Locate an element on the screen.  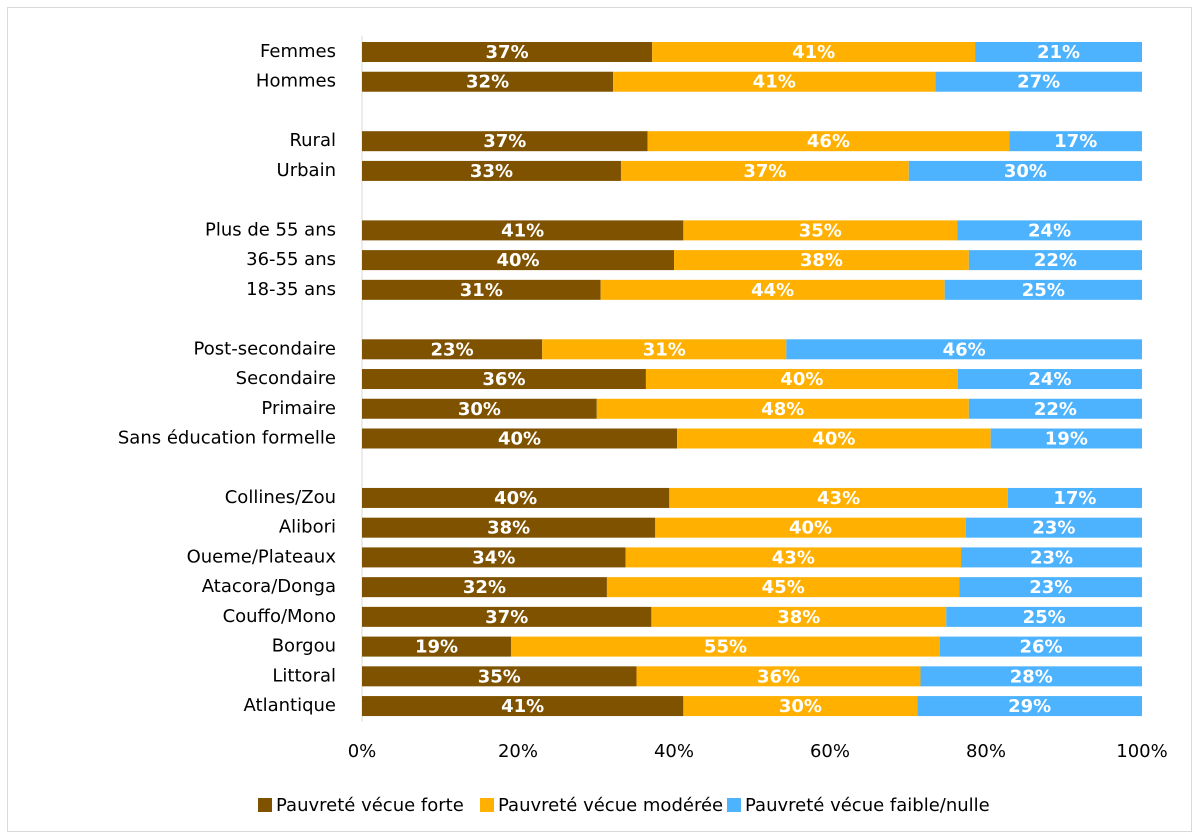
data-label: 32% is located at coordinates (487, 82).